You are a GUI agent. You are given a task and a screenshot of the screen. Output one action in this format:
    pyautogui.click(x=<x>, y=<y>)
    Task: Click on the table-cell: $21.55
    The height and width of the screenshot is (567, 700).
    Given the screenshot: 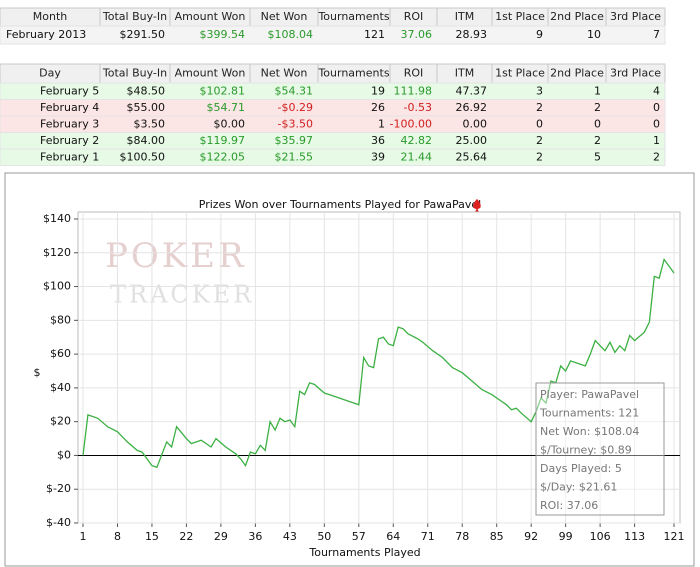 What is the action you would take?
    pyautogui.click(x=294, y=156)
    